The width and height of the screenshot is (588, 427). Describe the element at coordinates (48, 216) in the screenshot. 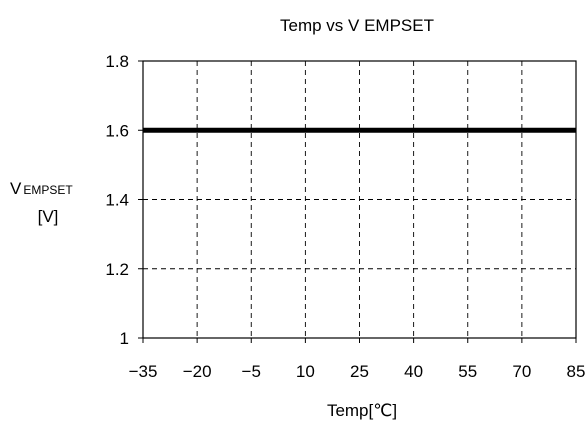

I see `y-axis-unit: [V]` at that location.